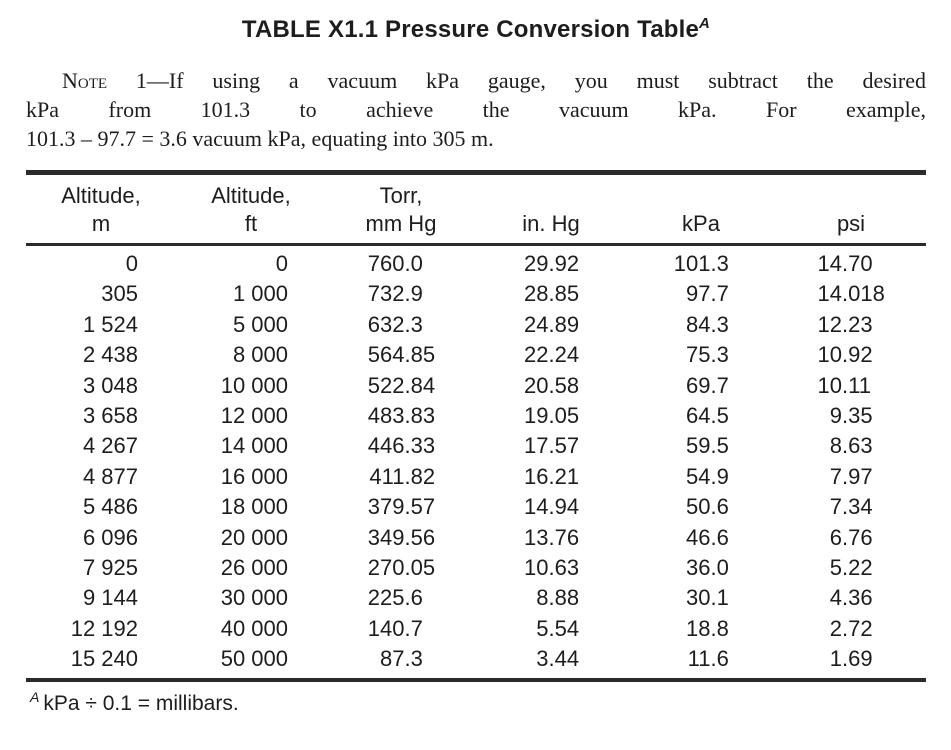  Describe the element at coordinates (101, 223) in the screenshot. I see `column-header-line: m` at that location.